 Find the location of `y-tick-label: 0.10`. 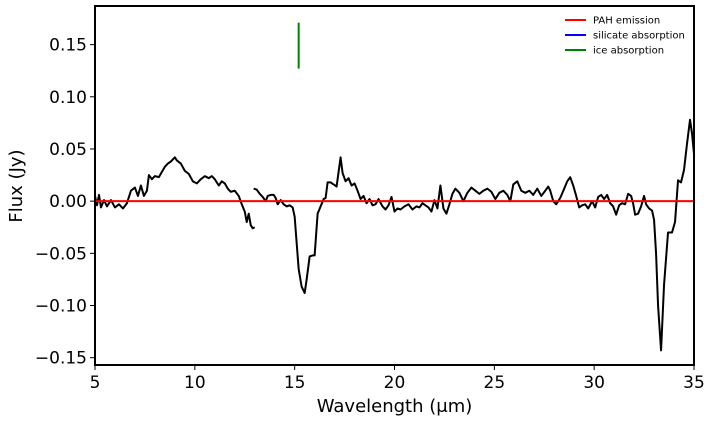

y-tick-label: 0.10 is located at coordinates (68, 98).